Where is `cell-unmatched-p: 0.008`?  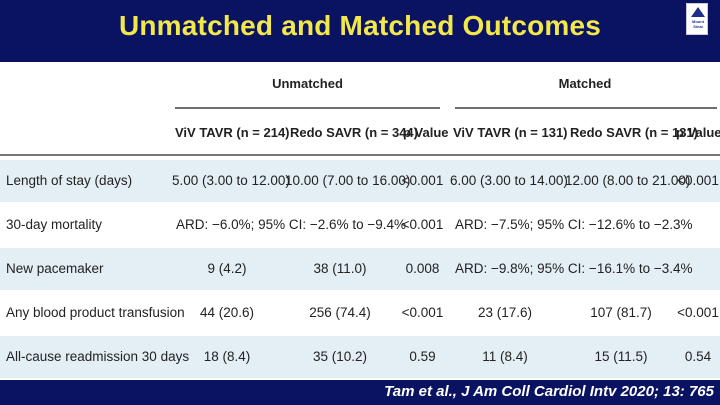
cell-unmatched-p: 0.008 is located at coordinates (422, 268).